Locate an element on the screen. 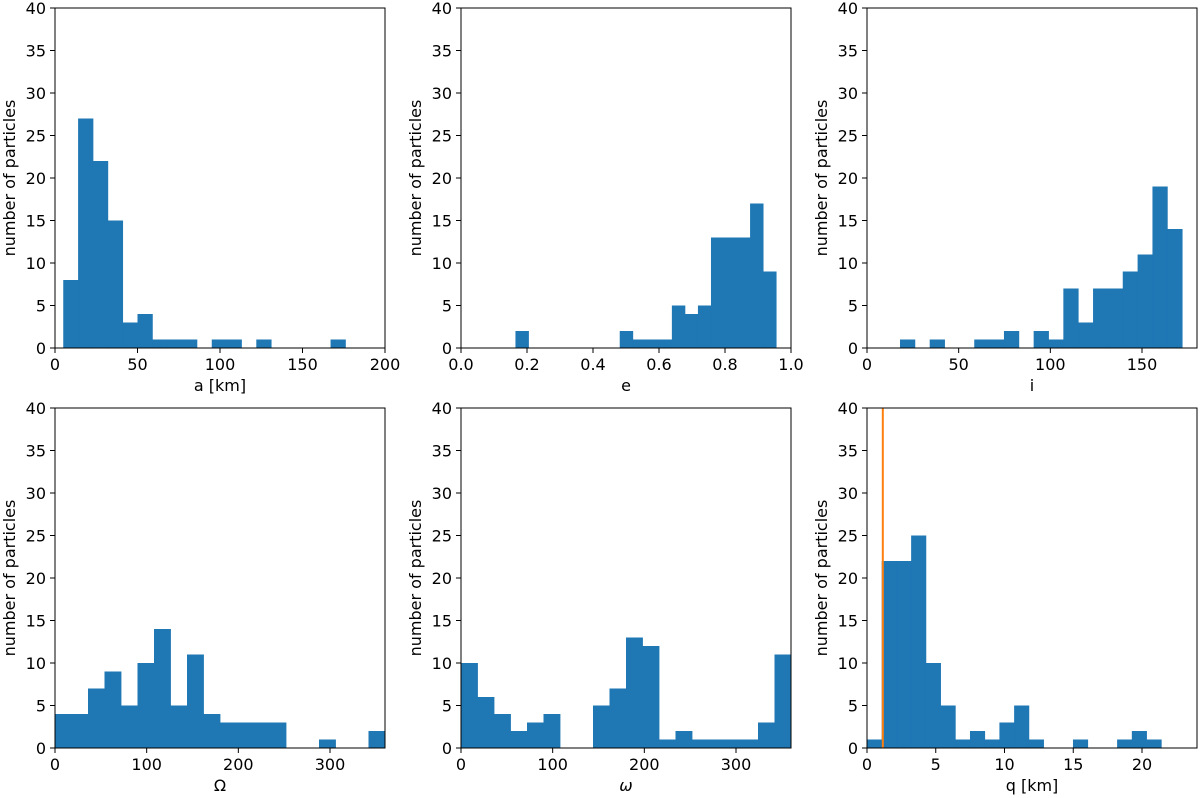 Image resolution: width=1200 pixels, height=798 pixels. x-tick-label: 15 is located at coordinates (1073, 764).